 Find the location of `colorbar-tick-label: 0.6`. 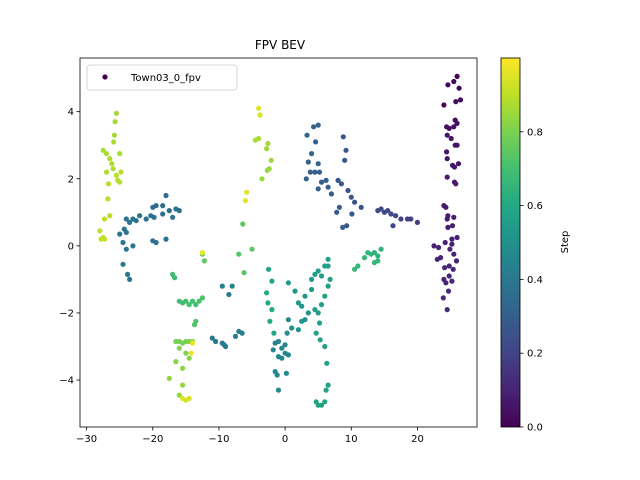

colorbar-tick-label: 0.6 is located at coordinates (535, 206).